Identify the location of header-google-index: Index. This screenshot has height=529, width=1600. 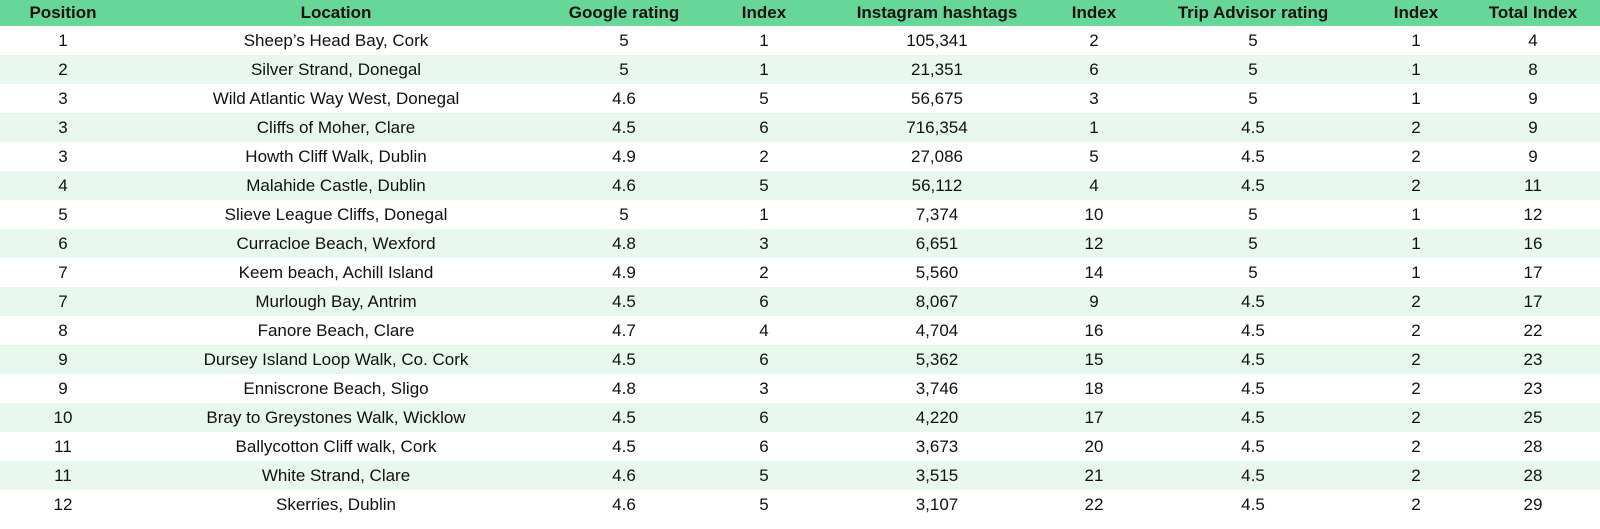
(764, 12).